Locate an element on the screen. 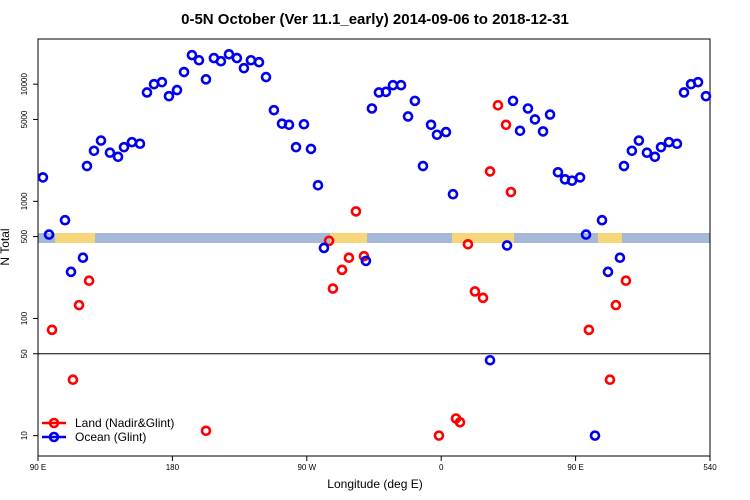 The width and height of the screenshot is (750, 500). y-tick-label: 1000 is located at coordinates (24, 201).